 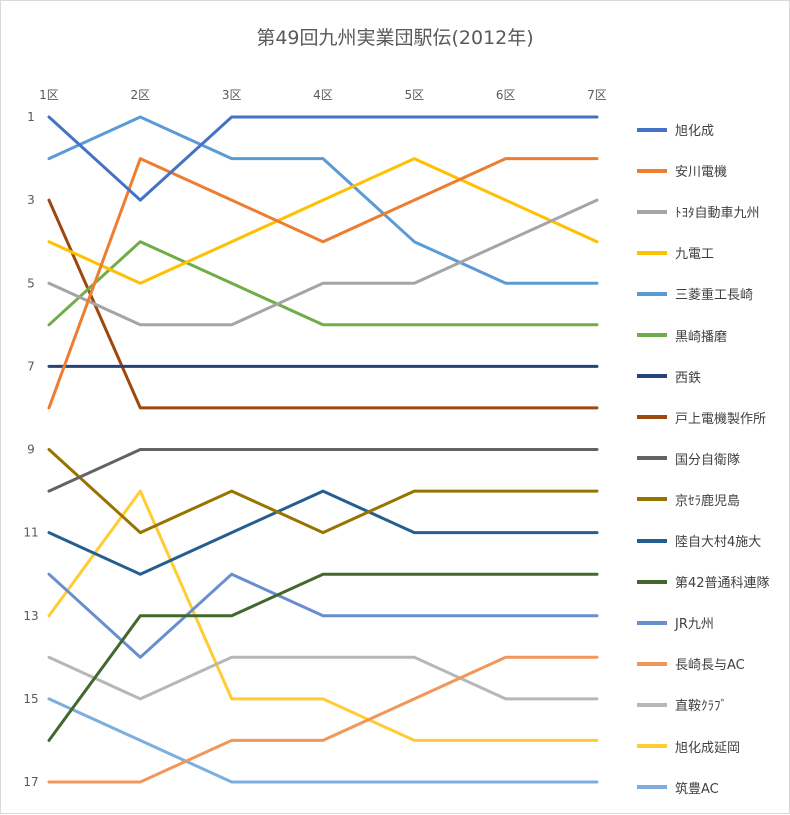 What do you see at coordinates (31, 450) in the screenshot?
I see `y-tick-label: 9` at bounding box center [31, 450].